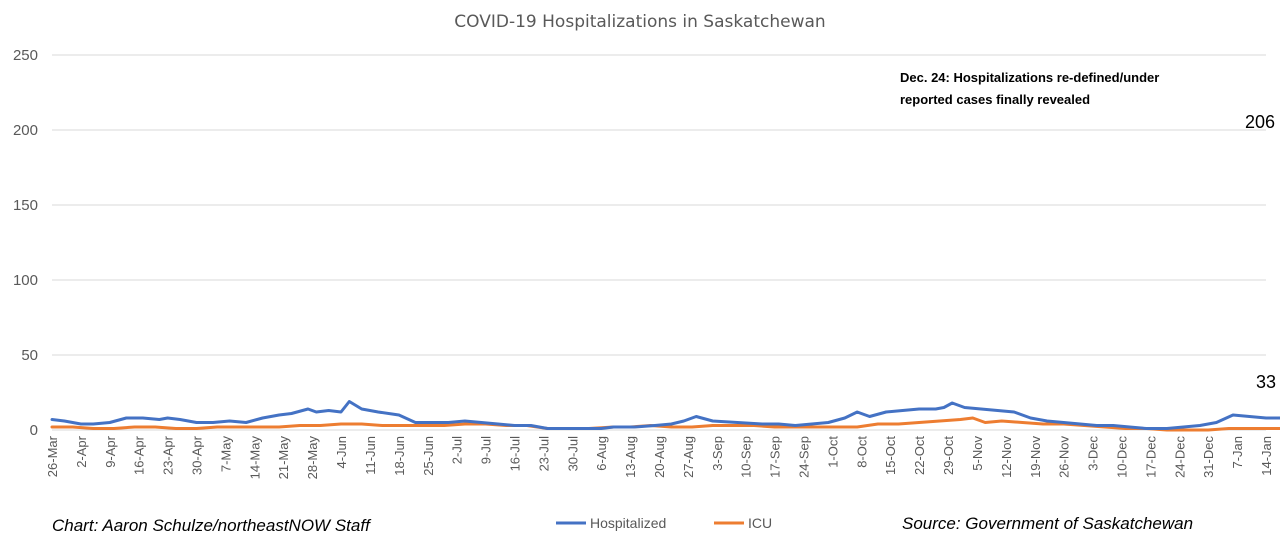 This screenshot has width=1280, height=547. What do you see at coordinates (1047, 523) in the screenshot?
I see `chart-source: Source: Government of Saskatchewan` at bounding box center [1047, 523].